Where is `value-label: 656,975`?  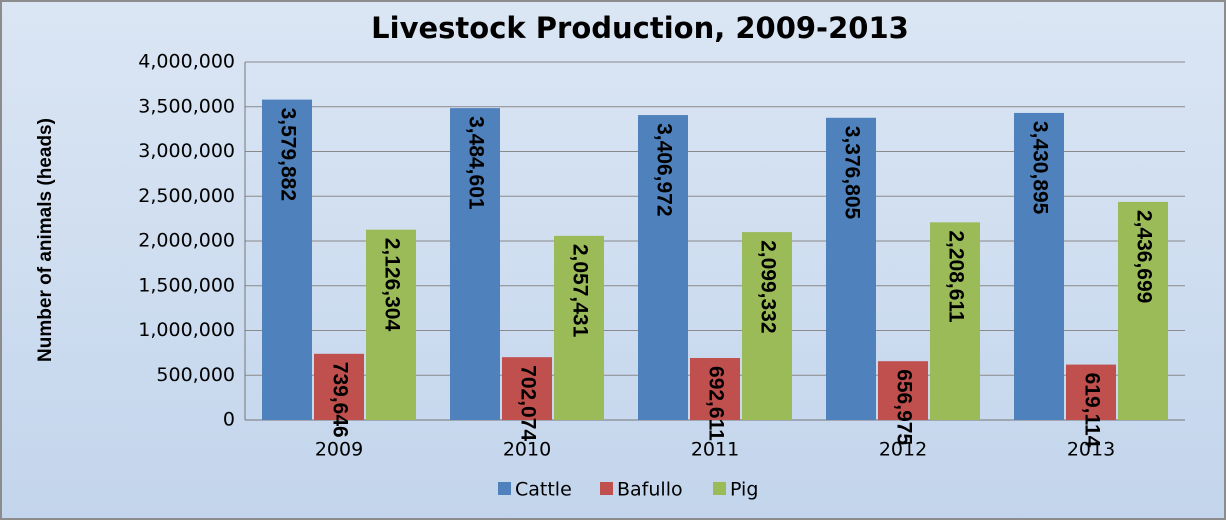
value-label: 656,975 is located at coordinates (903, 407).